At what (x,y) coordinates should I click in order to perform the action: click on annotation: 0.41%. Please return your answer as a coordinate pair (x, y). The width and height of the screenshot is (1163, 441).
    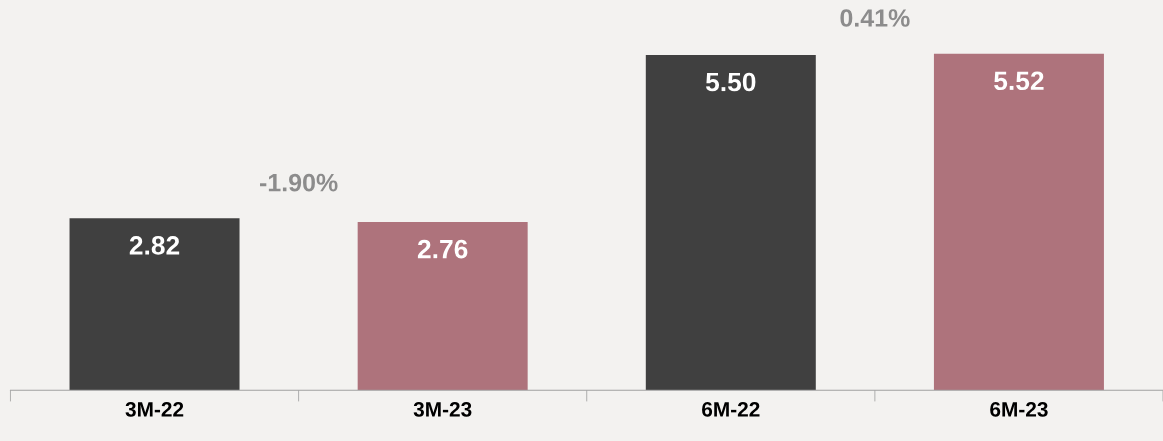
    Looking at the image, I should click on (875, 18).